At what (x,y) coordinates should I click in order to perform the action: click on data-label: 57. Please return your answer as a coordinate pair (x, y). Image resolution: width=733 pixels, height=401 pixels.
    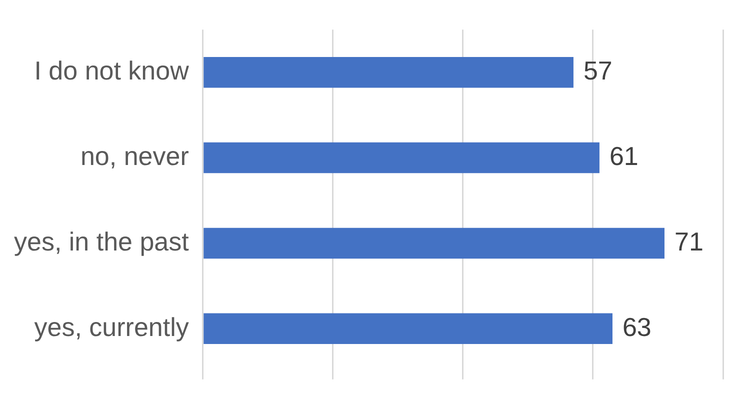
    Looking at the image, I should click on (597, 70).